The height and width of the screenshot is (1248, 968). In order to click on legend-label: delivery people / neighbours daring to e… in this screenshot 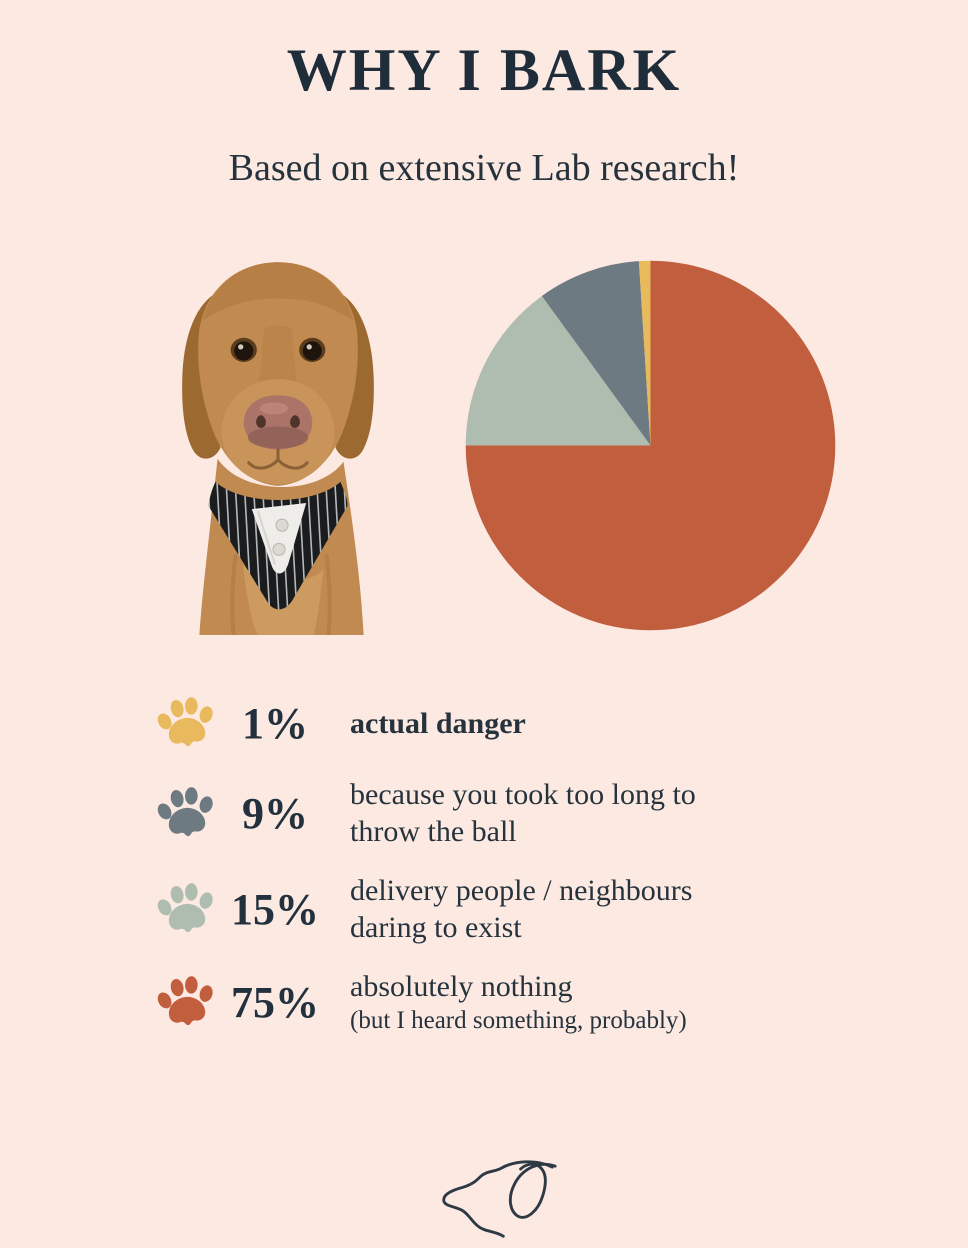, I will do `click(521, 909)`.